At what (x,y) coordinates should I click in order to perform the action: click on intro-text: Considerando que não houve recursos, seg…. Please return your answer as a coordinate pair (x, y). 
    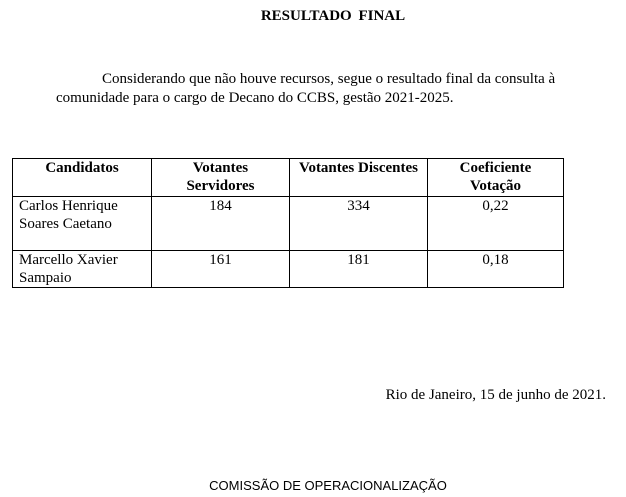
    Looking at the image, I should click on (306, 88).